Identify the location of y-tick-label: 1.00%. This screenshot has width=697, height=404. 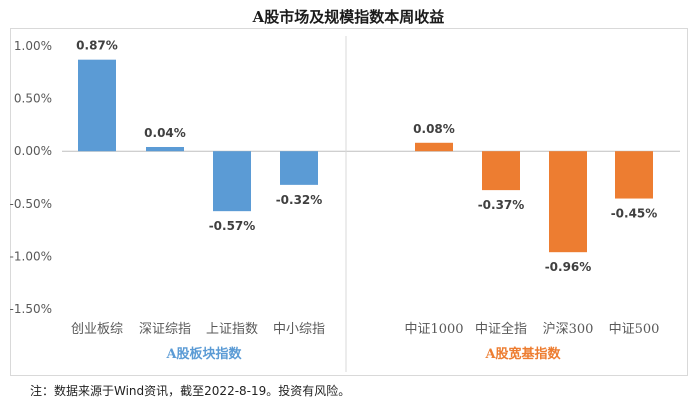
(33, 46).